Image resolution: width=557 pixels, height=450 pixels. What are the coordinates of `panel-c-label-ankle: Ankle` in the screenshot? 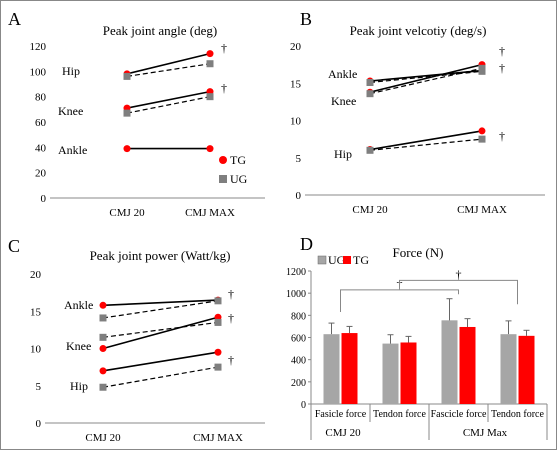 It's located at (78, 305).